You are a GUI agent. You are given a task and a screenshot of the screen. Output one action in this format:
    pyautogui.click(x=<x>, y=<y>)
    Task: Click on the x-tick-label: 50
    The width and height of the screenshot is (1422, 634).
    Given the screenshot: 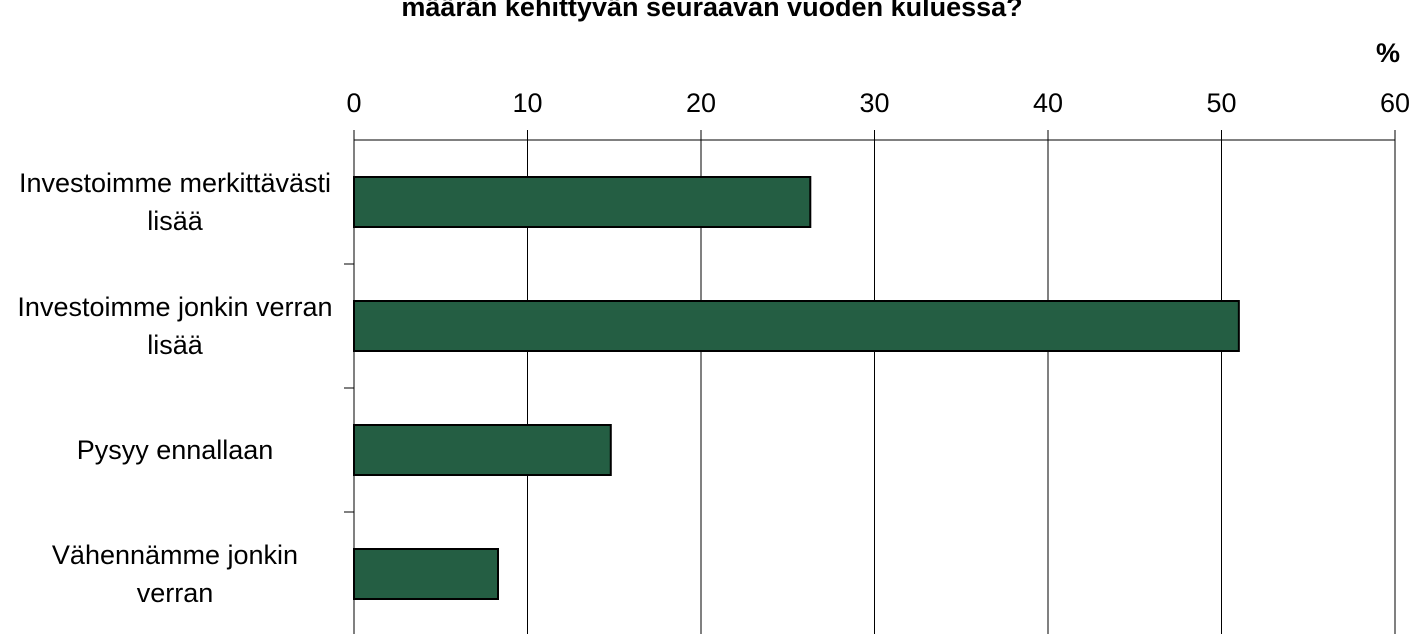 What is the action you would take?
    pyautogui.click(x=1221, y=103)
    